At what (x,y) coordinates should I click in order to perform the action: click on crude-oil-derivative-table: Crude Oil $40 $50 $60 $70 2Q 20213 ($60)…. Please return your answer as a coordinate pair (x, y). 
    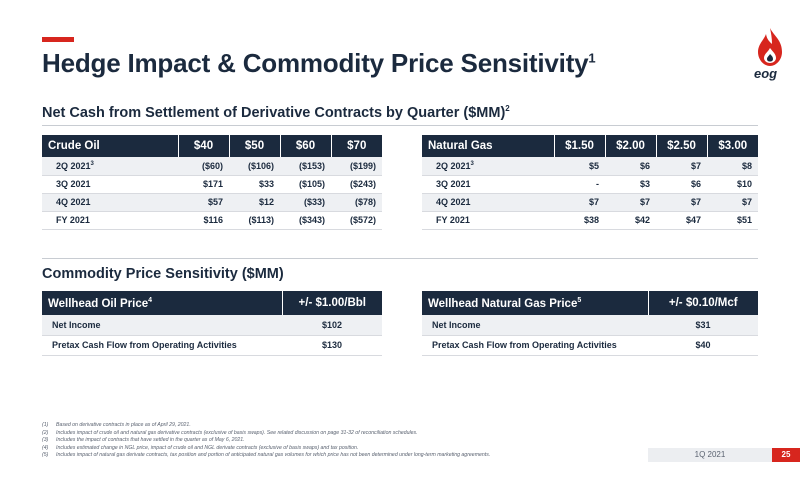
    Looking at the image, I should click on (212, 182).